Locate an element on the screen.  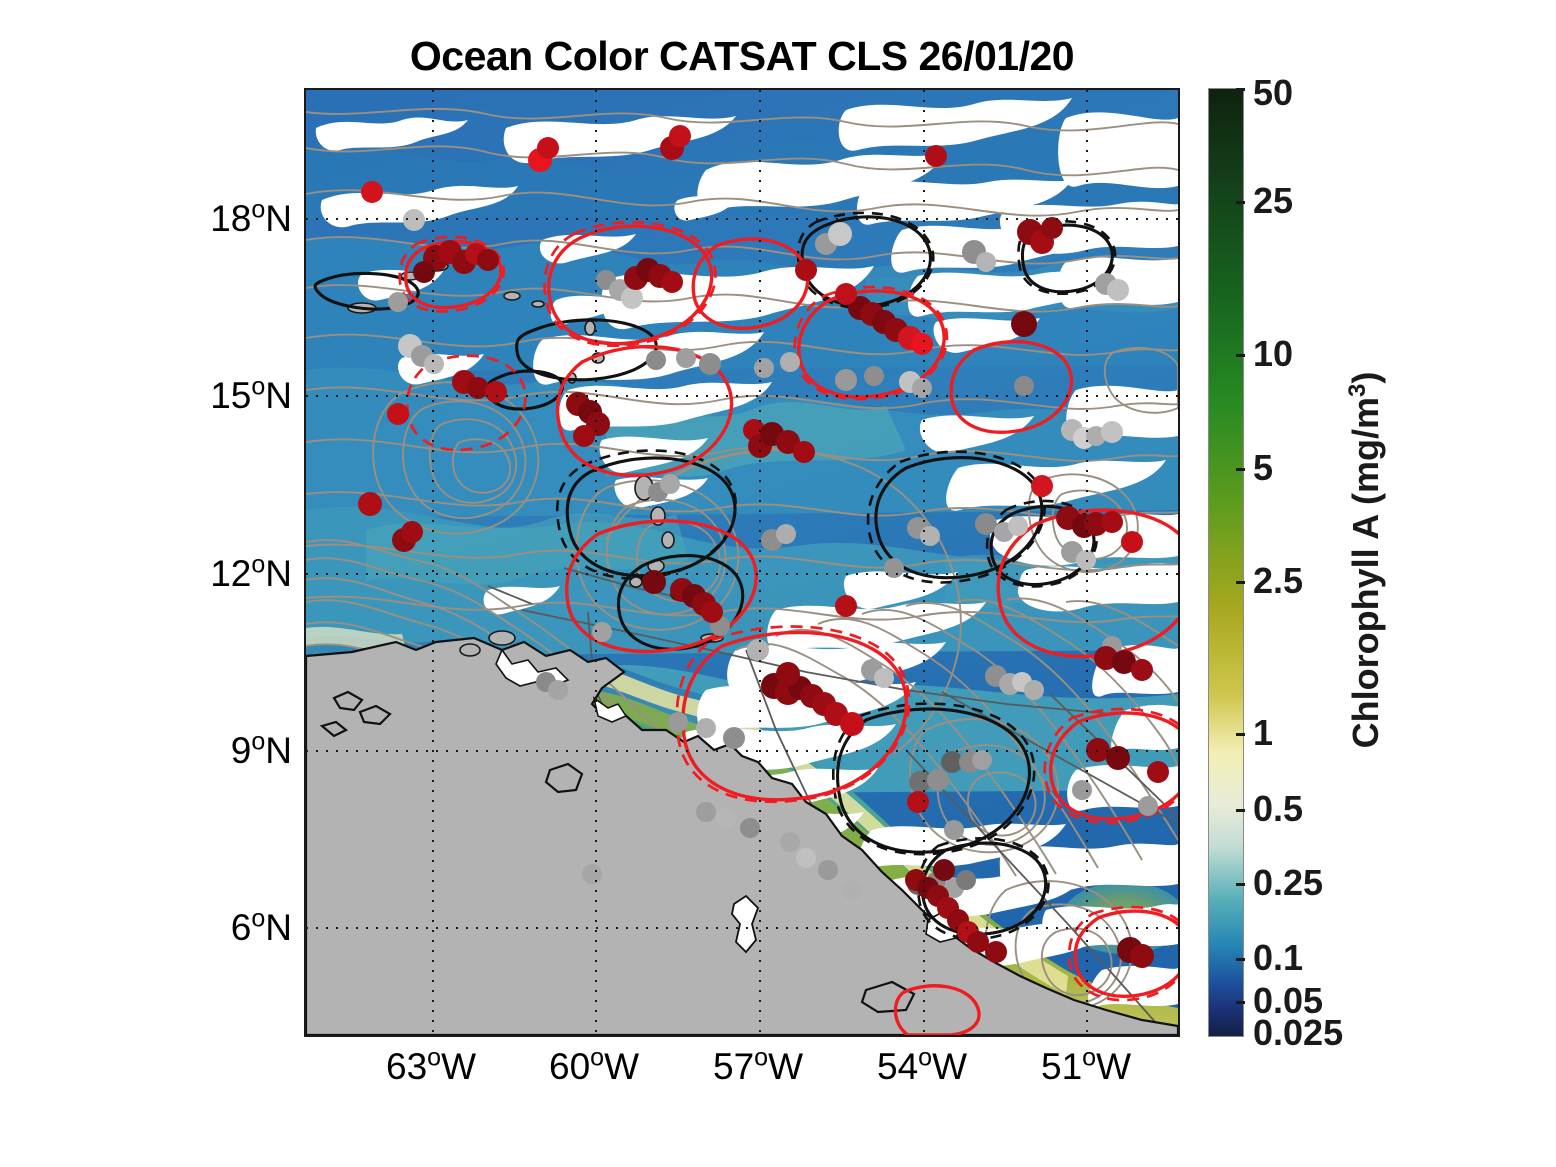
colorbar is located at coordinates (1226, 562).